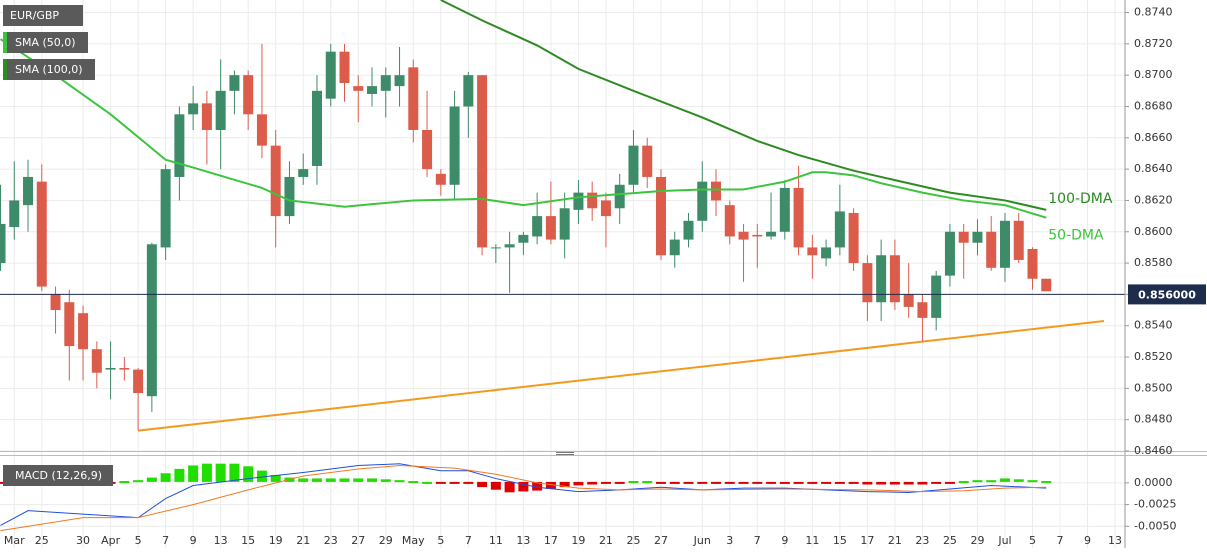 This screenshot has width=1207, height=555. Describe the element at coordinates (14, 540) in the screenshot. I see `x-tick-label: Mar` at that location.